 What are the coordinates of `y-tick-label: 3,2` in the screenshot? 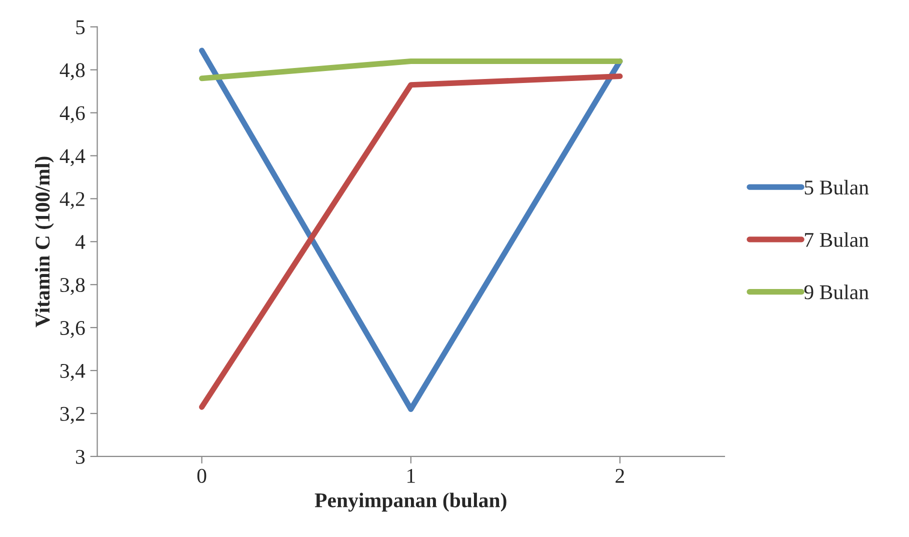 It's located at (72, 415).